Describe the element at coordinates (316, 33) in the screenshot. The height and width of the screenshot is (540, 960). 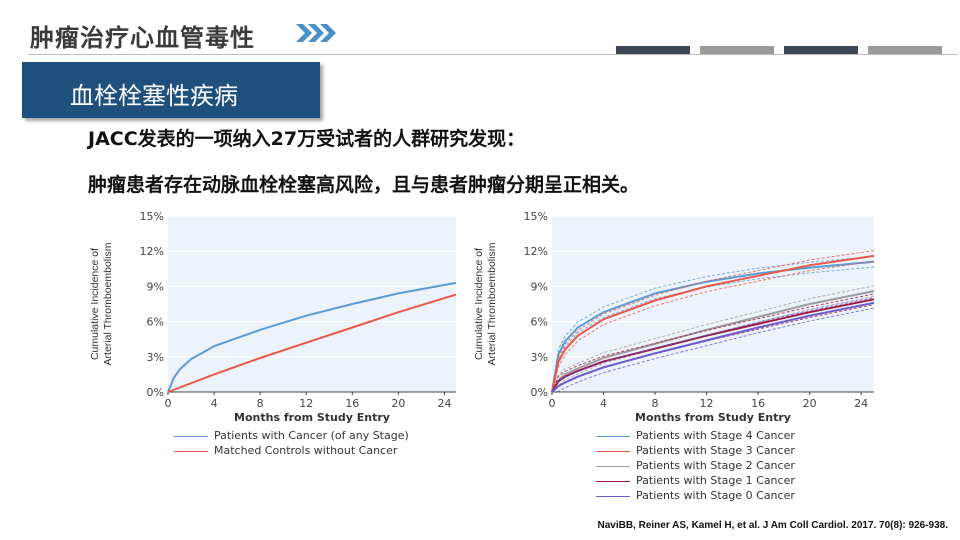
I see `chevrons-right-icon` at that location.